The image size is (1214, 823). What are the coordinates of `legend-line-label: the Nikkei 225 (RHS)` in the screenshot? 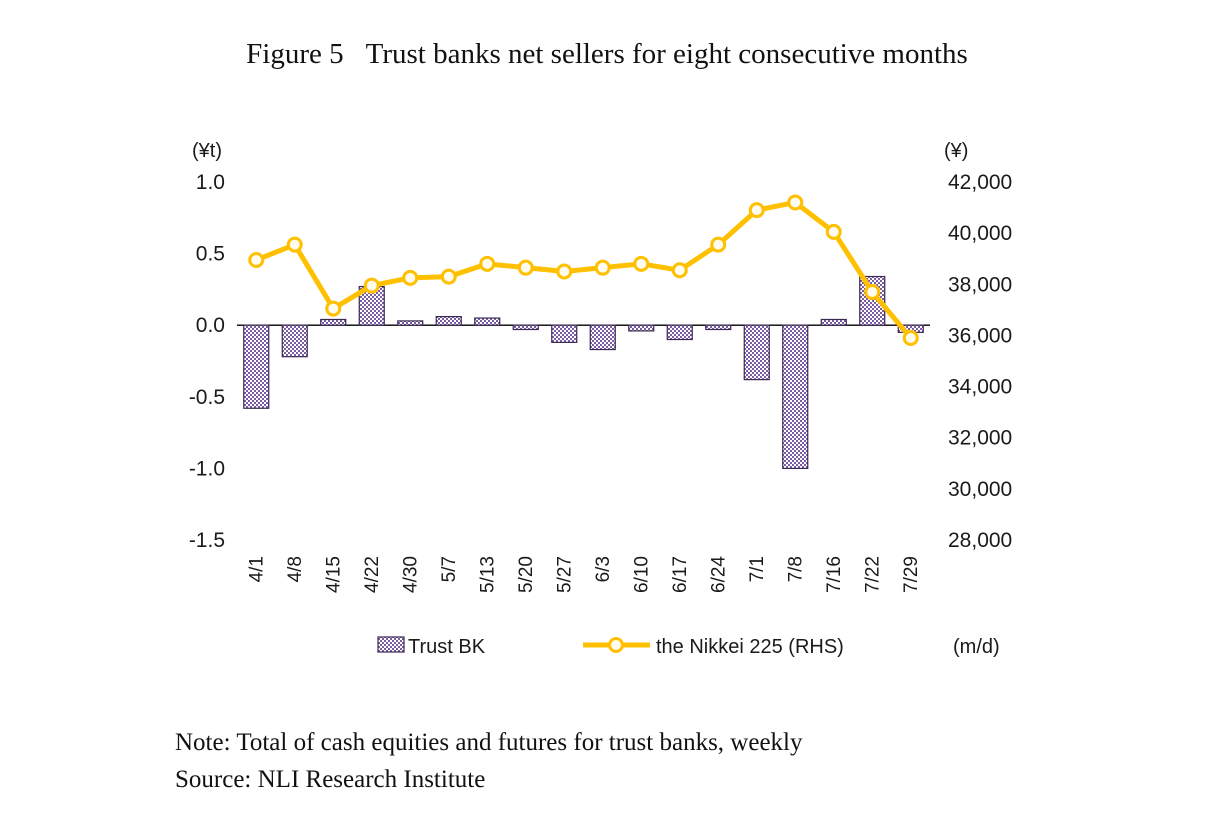 It's located at (750, 647).